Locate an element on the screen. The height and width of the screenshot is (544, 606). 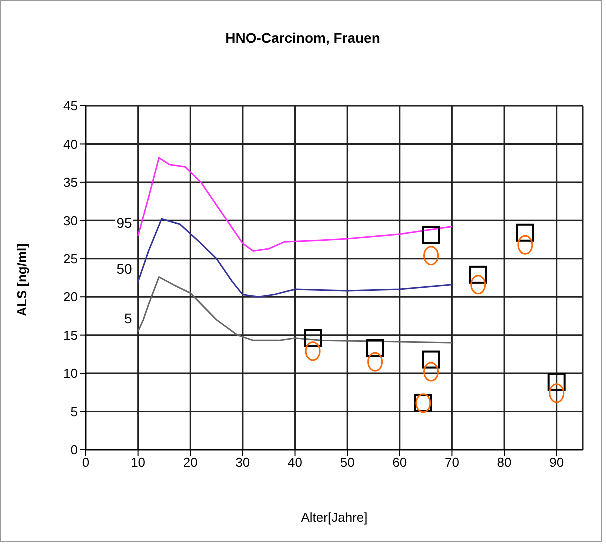
x-tick-label: 40 is located at coordinates (295, 462).